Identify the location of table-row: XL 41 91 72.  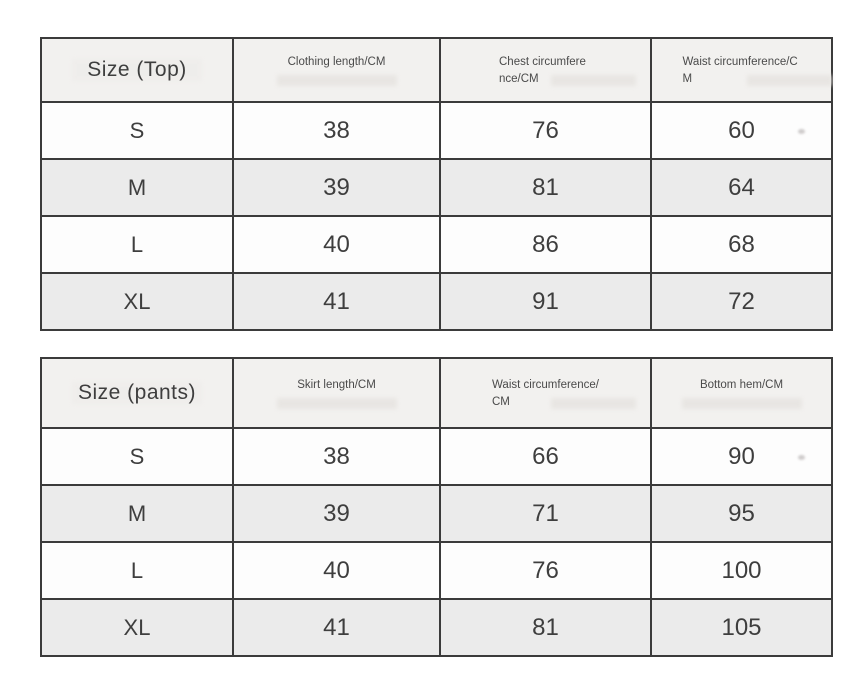
(436, 301).